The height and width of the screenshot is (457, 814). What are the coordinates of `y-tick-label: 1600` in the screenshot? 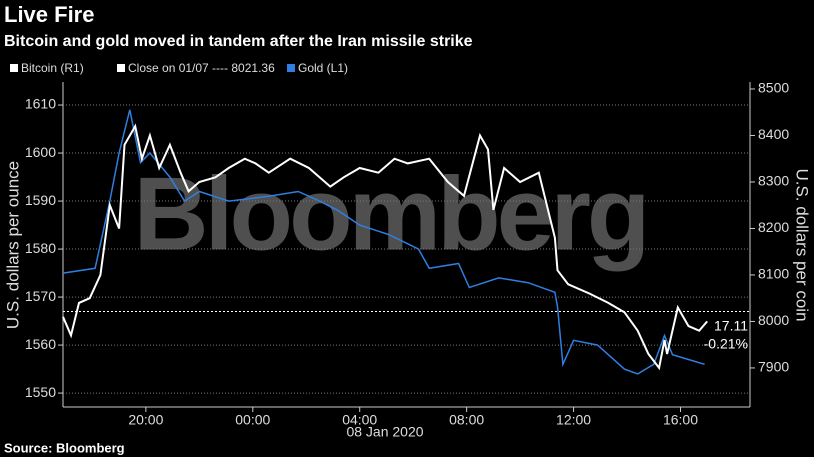 It's located at (40, 152).